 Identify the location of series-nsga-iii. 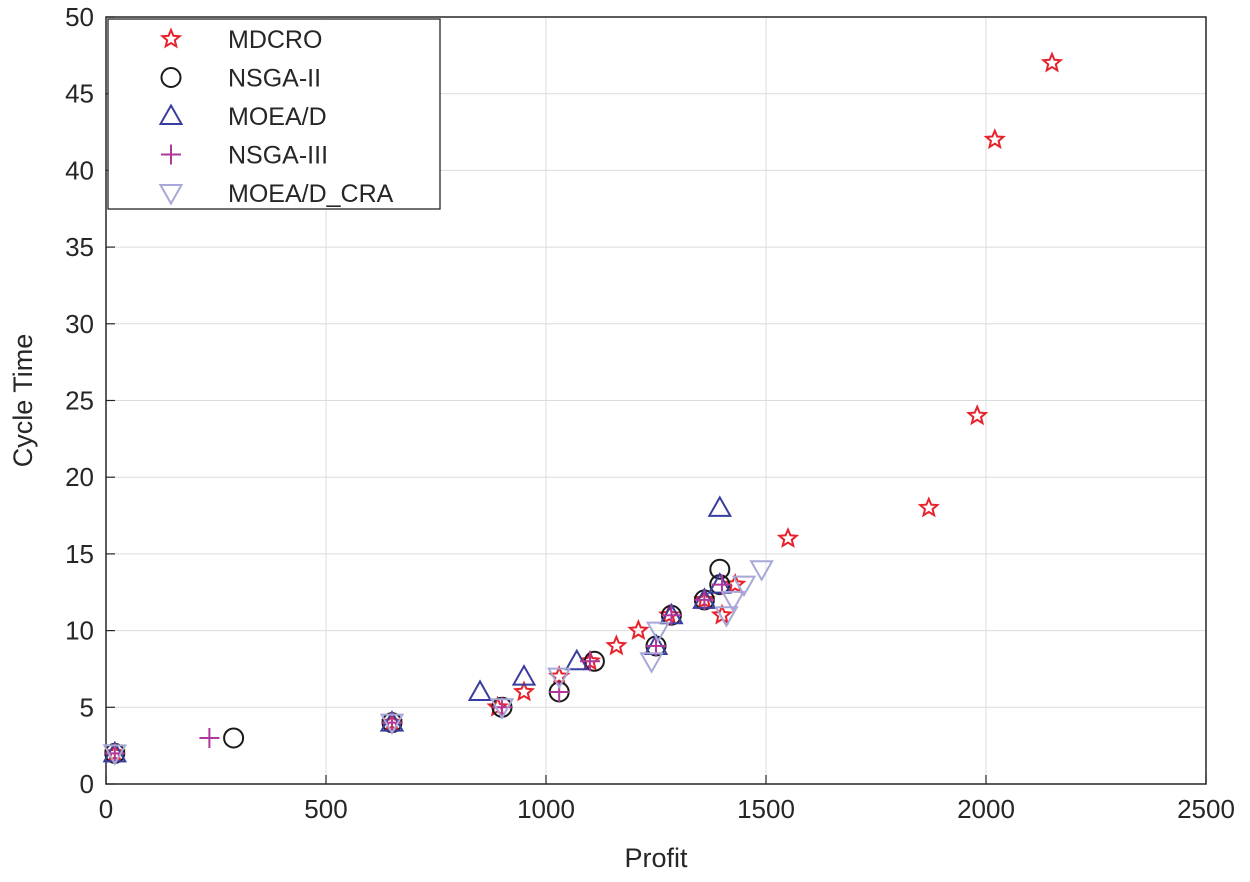
(418, 669).